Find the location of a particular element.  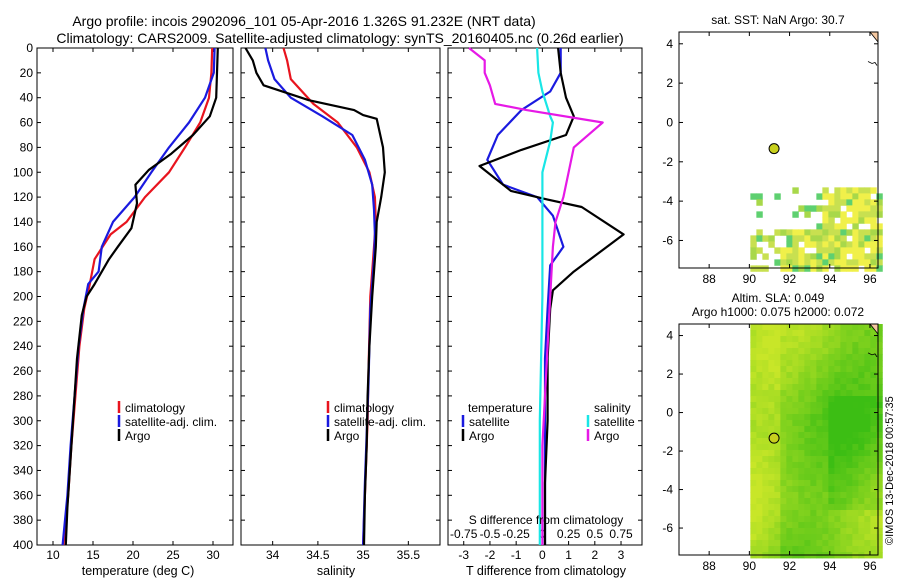

x-tick-label: 30 is located at coordinates (213, 555).